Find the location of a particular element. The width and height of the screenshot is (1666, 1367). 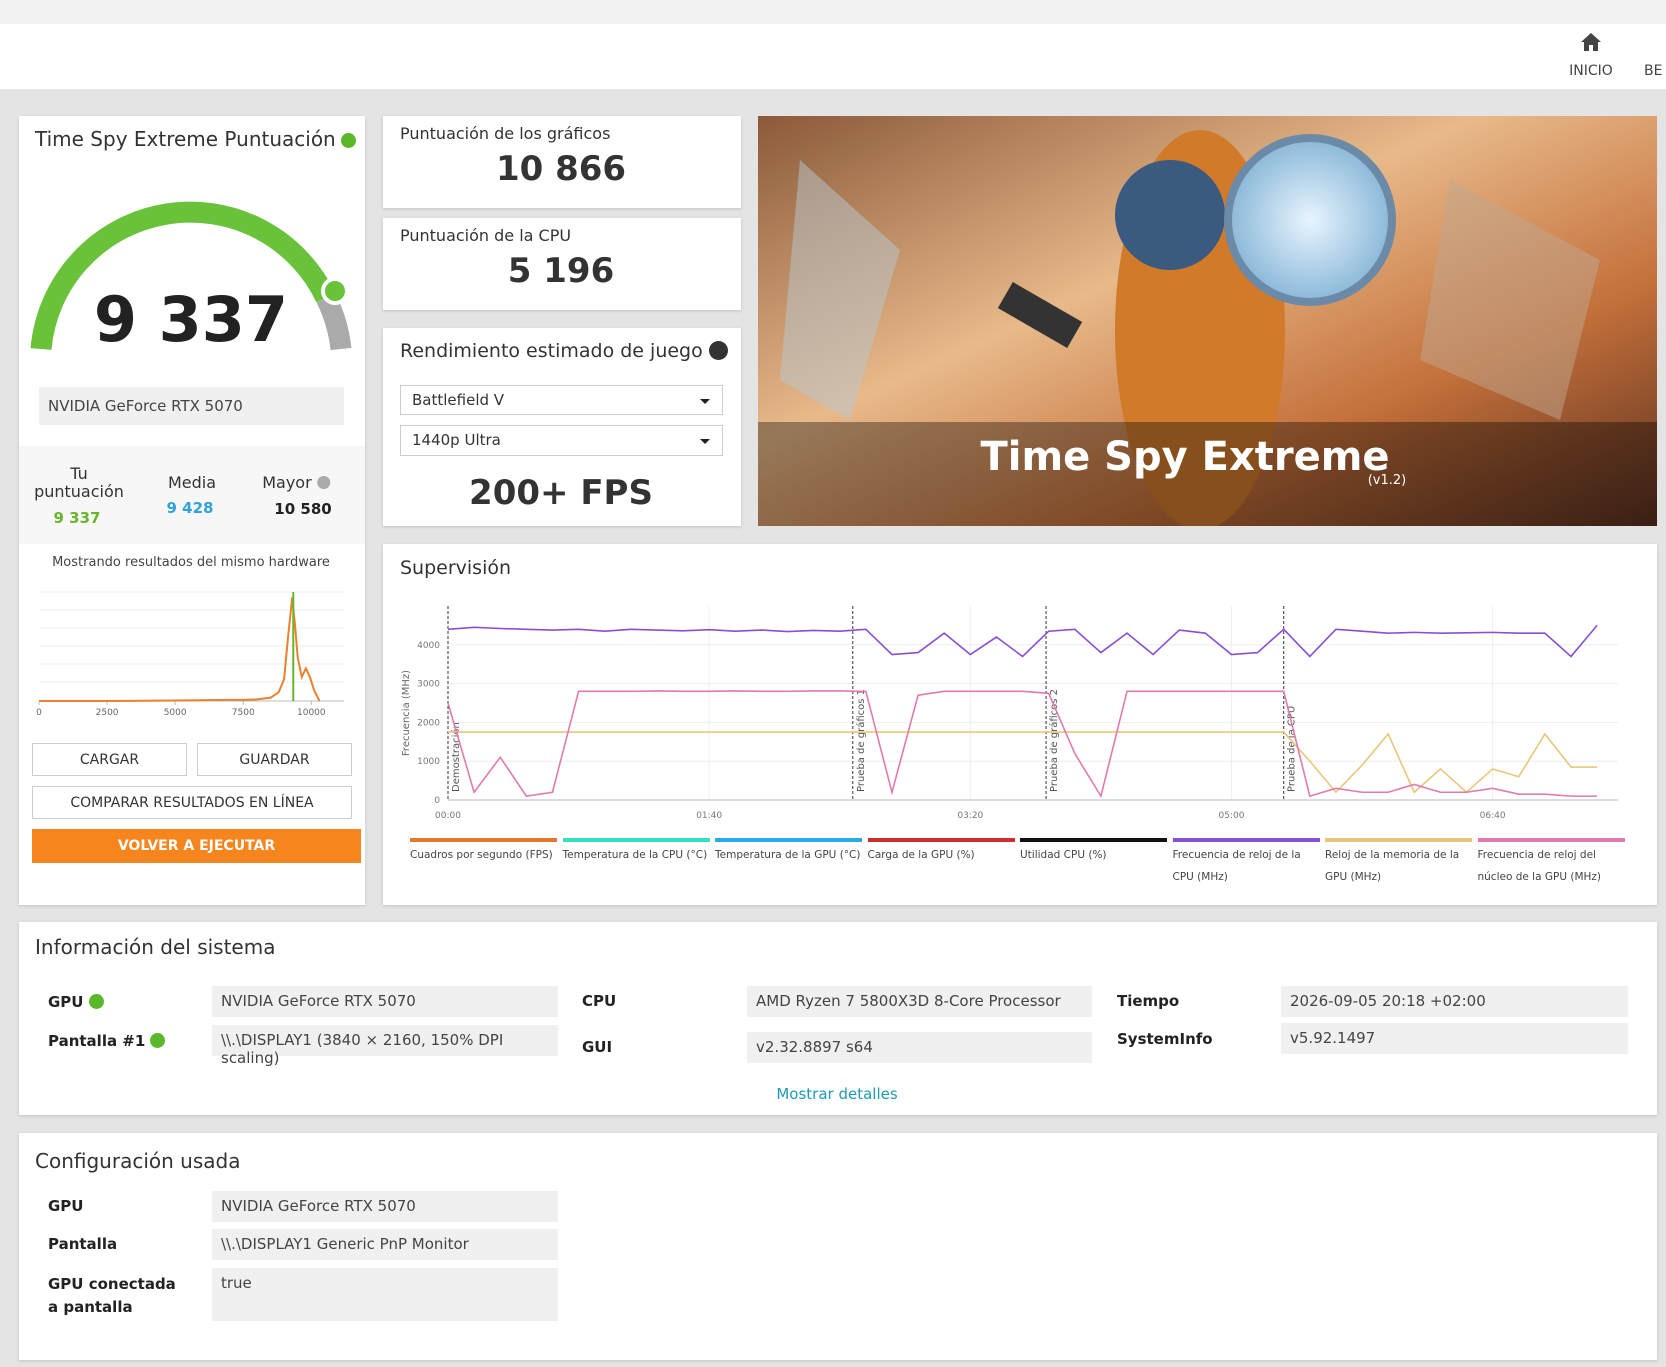

game-perf-title: Rendimiento estimado de juego is located at coordinates (564, 351).